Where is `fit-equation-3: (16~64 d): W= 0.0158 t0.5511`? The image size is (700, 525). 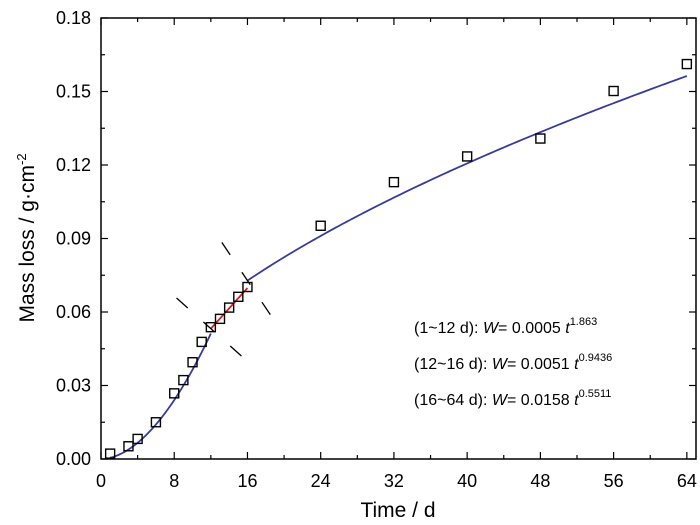 fit-equation-3: (16~64 d): W= 0.0158 t0.5511 is located at coordinates (512, 398).